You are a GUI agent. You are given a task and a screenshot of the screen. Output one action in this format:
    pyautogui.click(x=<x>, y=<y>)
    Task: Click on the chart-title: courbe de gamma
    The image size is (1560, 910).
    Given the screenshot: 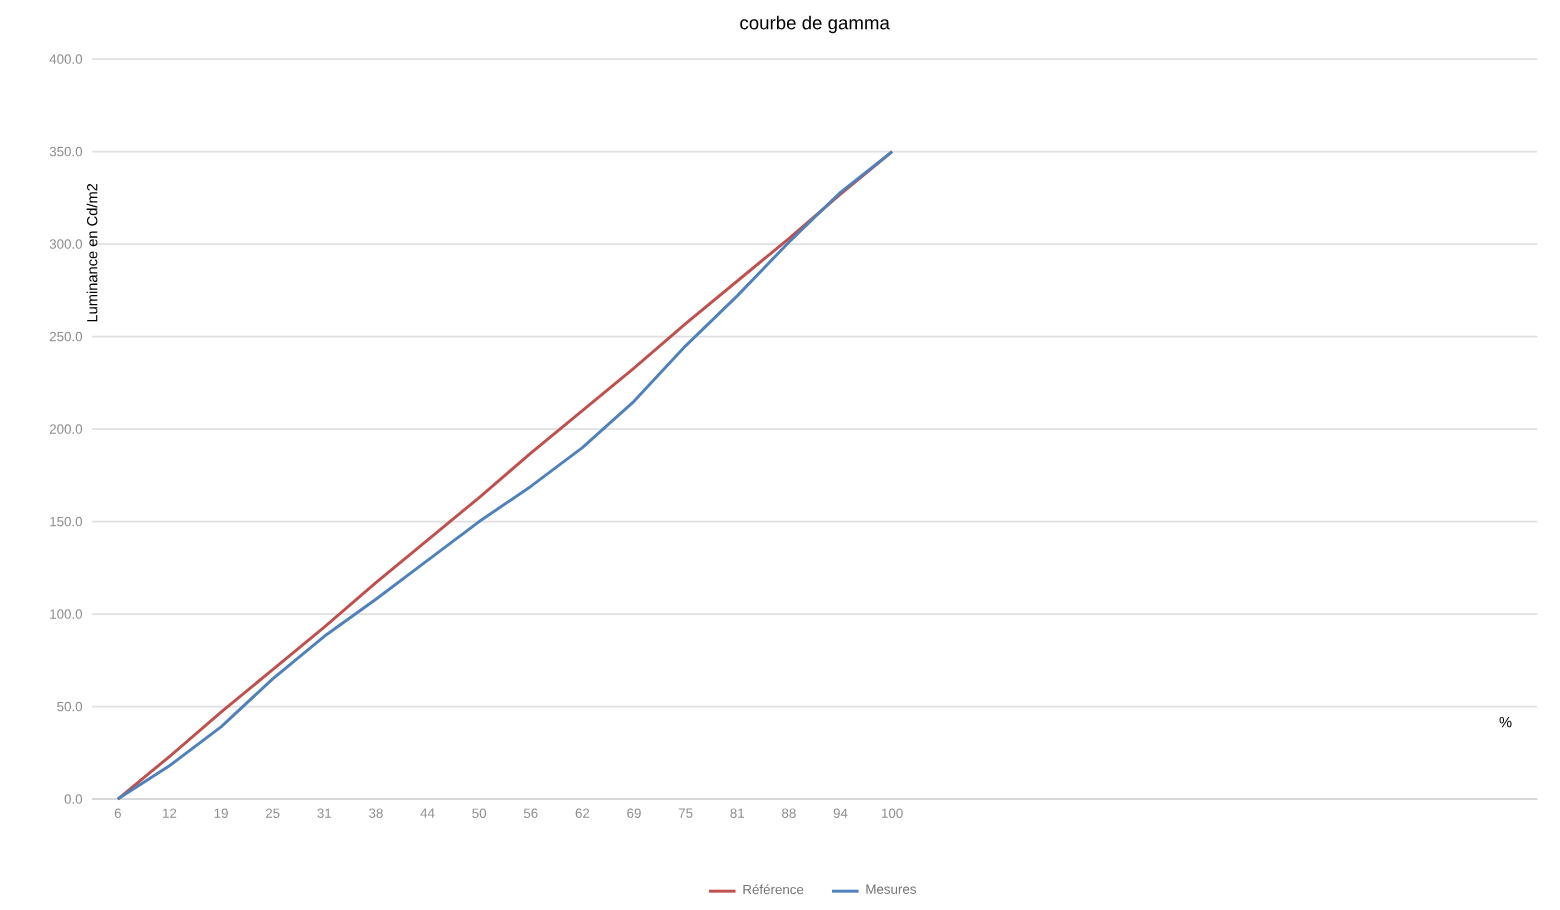 What is the action you would take?
    pyautogui.click(x=815, y=24)
    